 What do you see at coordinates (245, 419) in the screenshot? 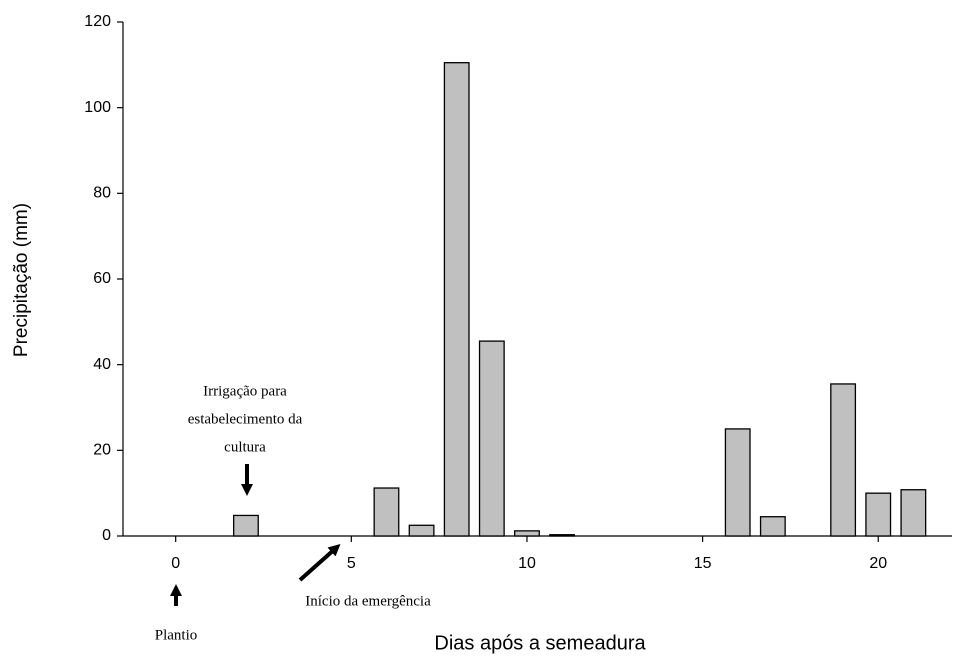
I see `annotation: estabelecimento da` at bounding box center [245, 419].